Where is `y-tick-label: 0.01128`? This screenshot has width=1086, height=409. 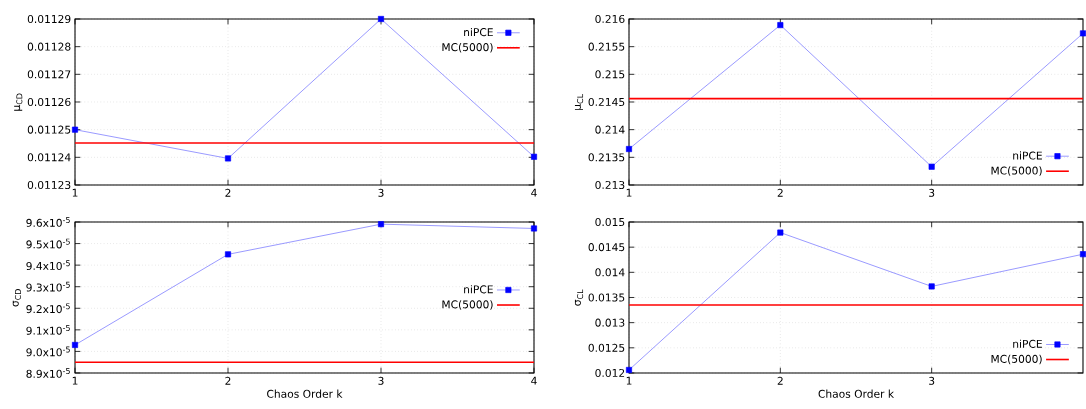 y-tick-label: 0.01128 is located at coordinates (49, 46).